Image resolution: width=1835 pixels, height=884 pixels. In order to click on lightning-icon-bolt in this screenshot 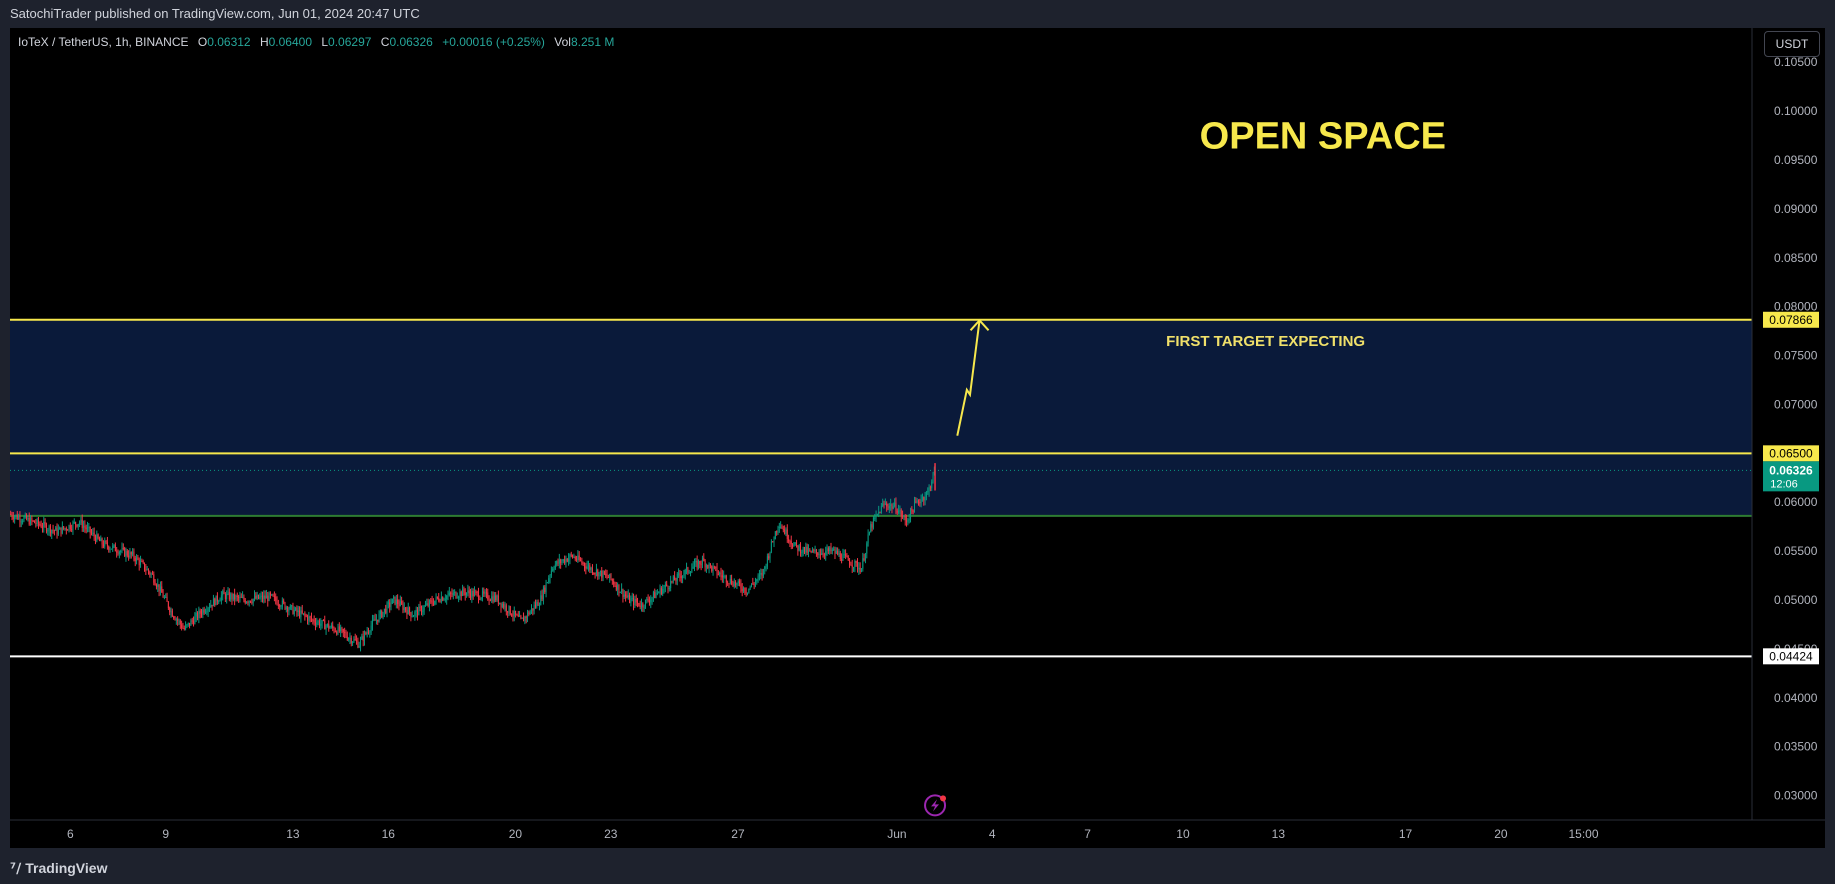, I will do `click(935, 805)`.